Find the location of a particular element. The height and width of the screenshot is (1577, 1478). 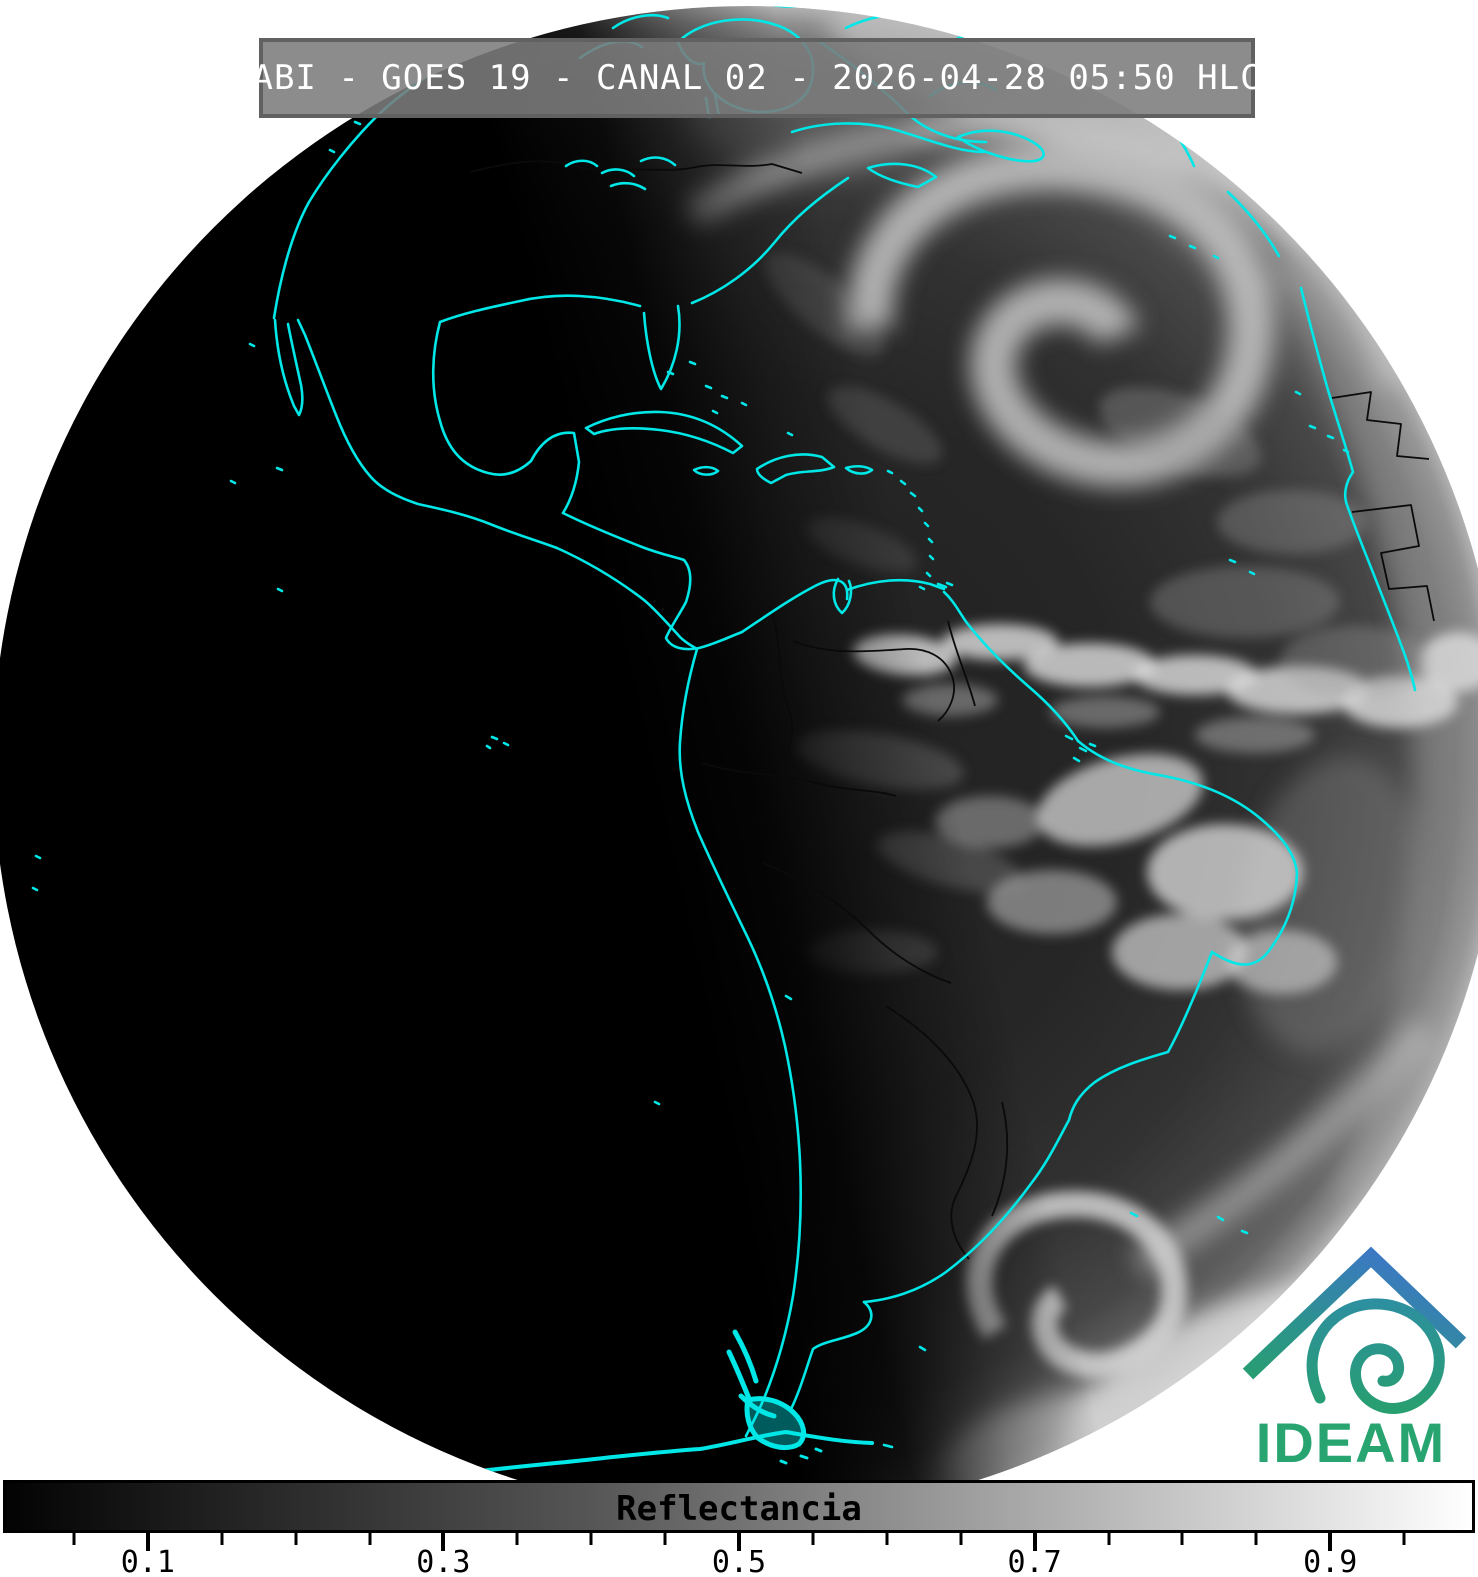

coastline-jamaica is located at coordinates (706, 470).